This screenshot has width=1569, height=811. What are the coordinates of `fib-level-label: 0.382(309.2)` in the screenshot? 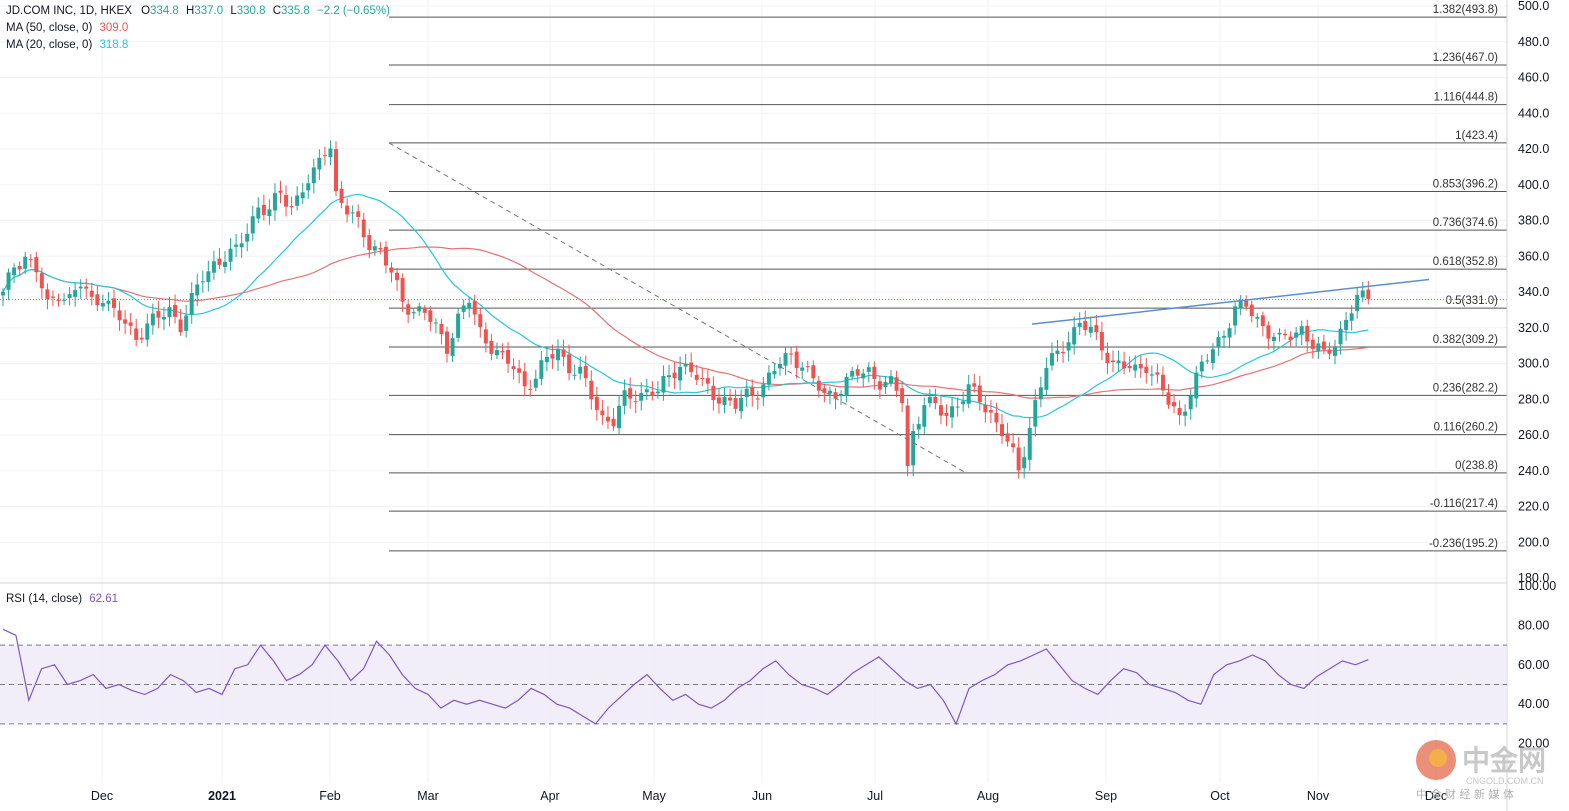 It's located at (1465, 340).